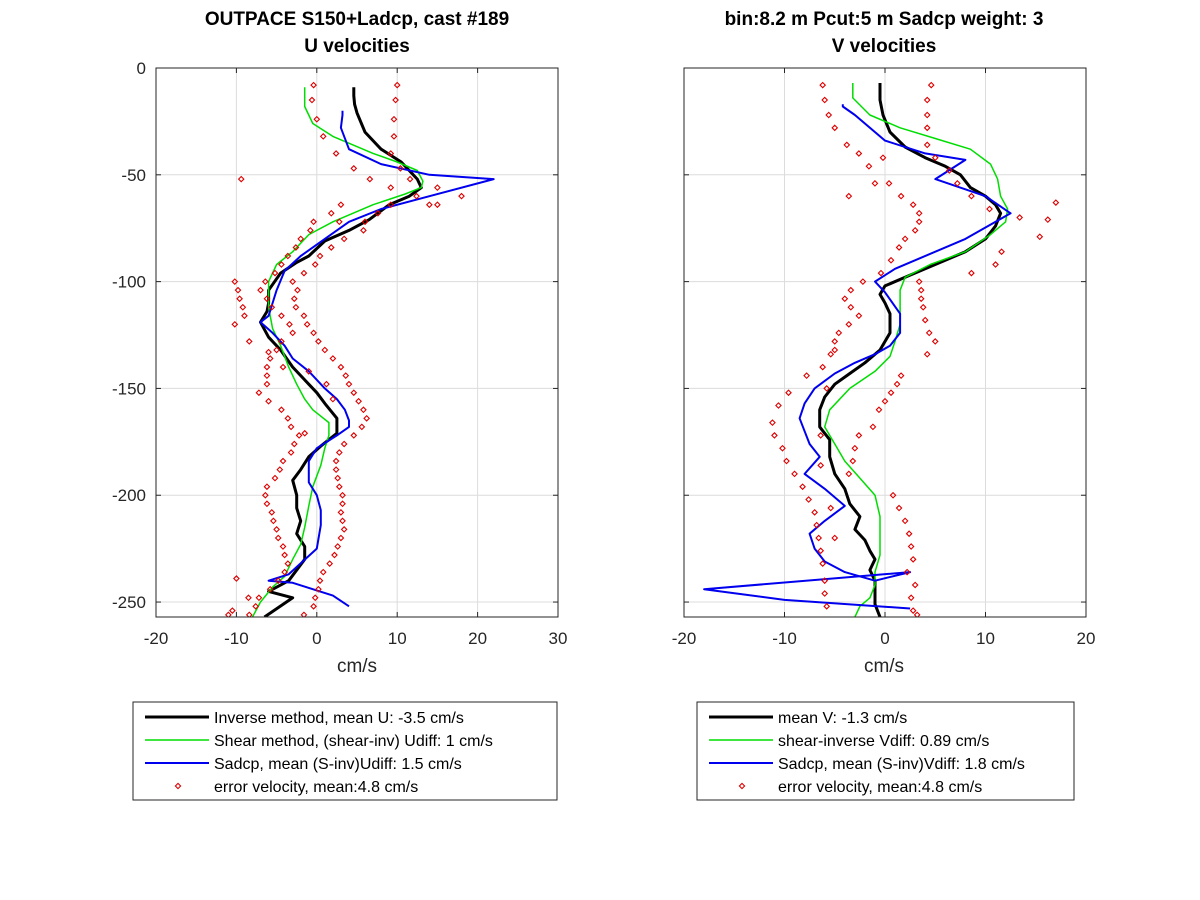 The image size is (1200, 900). I want to click on u-x-tick-label: 10, so click(397, 638).